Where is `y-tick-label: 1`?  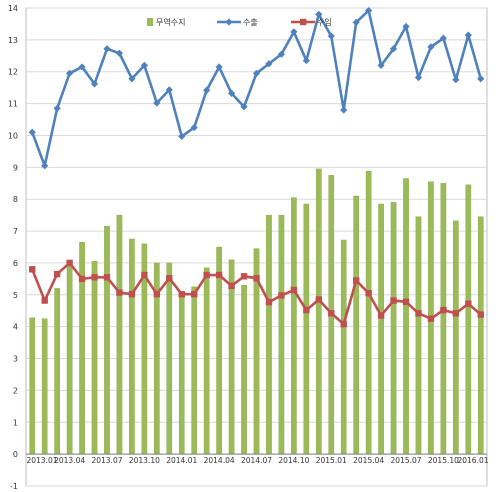
y-tick-label: 1 is located at coordinates (15, 422).